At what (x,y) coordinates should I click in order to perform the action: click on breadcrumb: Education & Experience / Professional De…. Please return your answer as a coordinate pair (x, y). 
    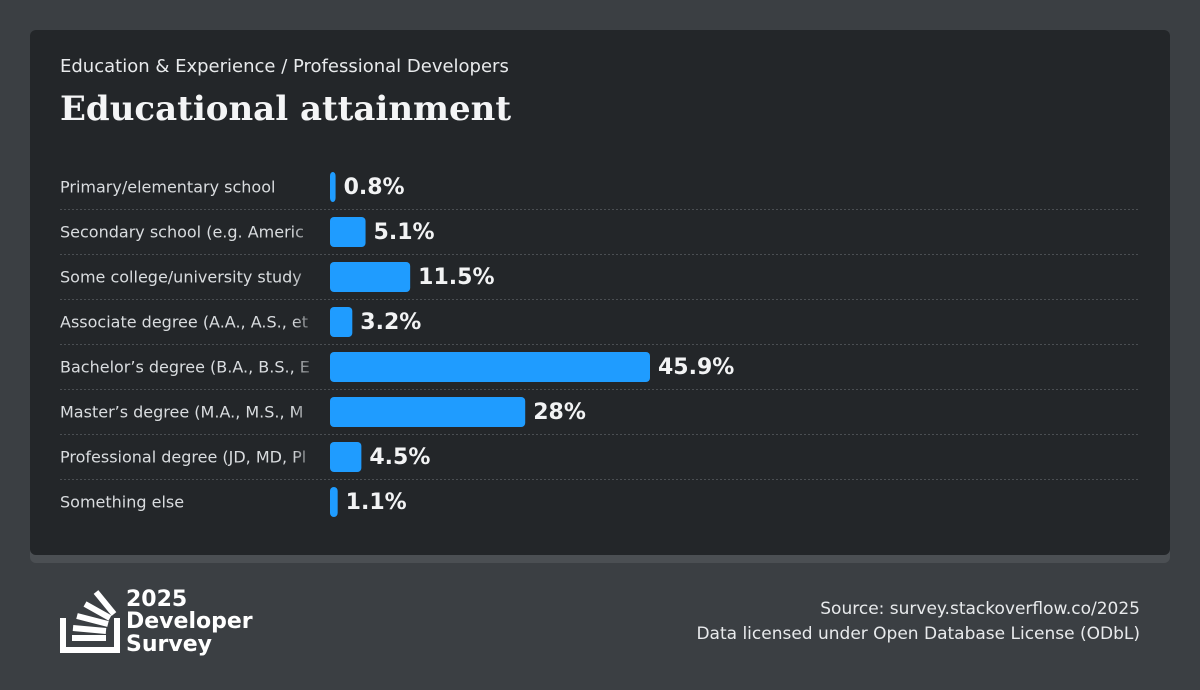
    Looking at the image, I should click on (284, 66).